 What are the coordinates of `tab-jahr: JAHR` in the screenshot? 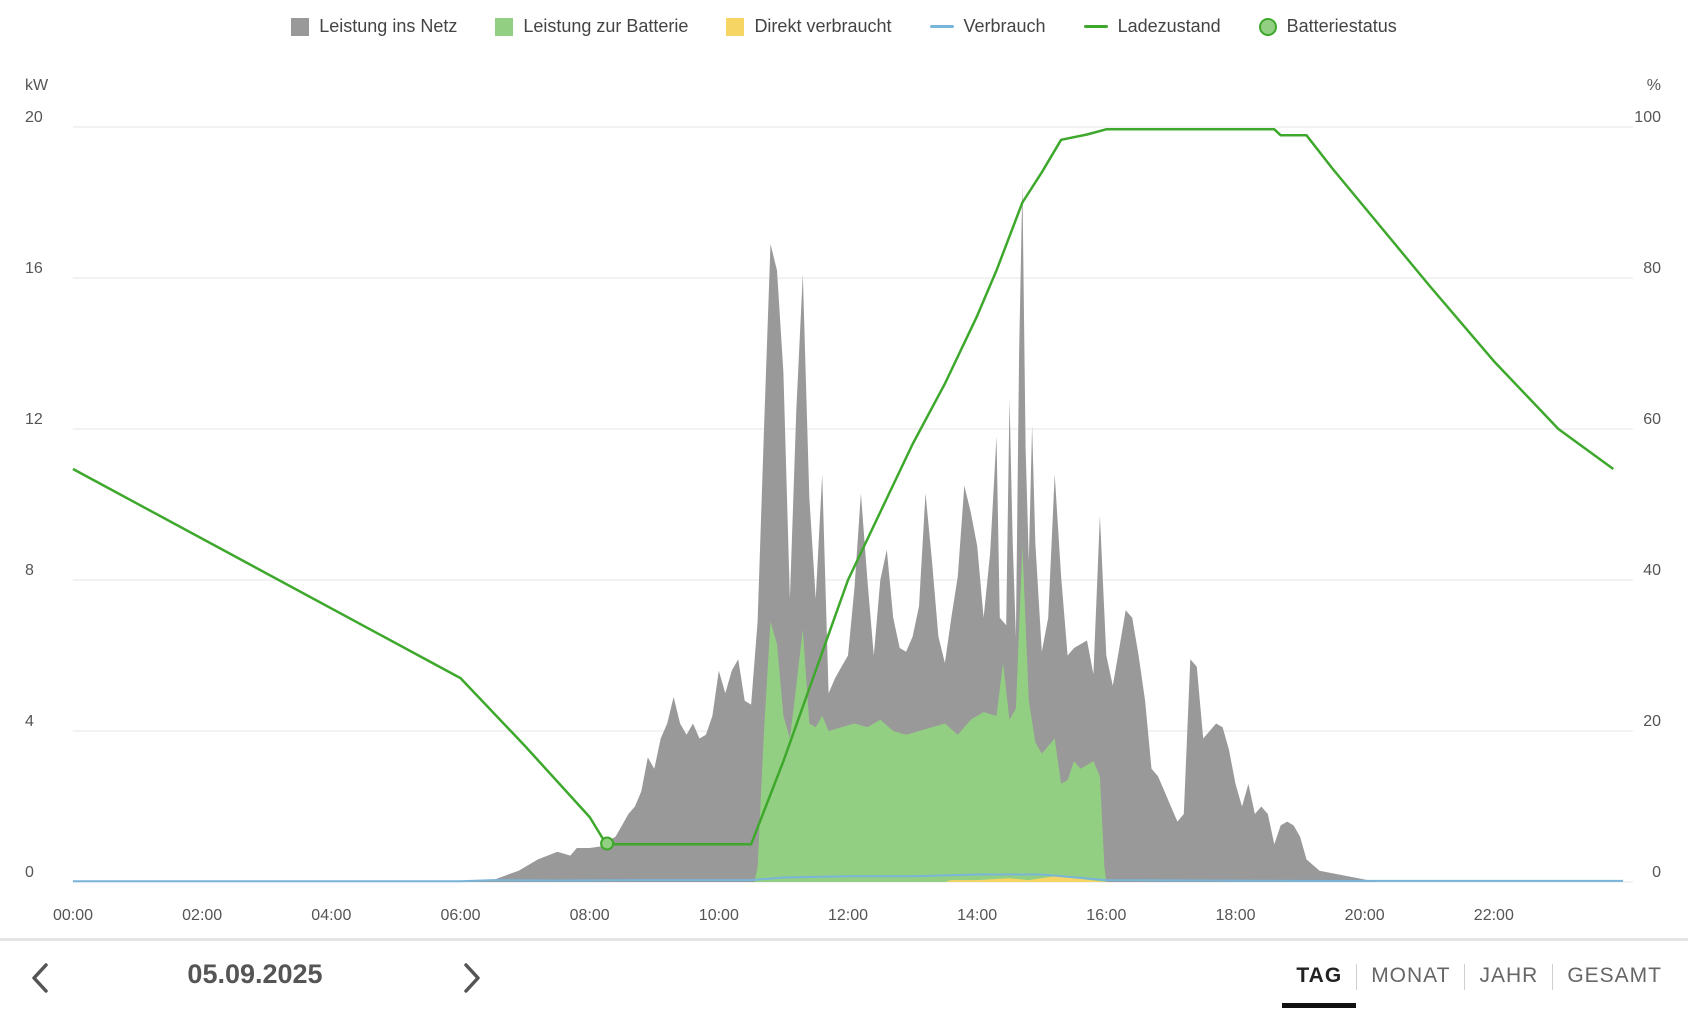 It's located at (1509, 975).